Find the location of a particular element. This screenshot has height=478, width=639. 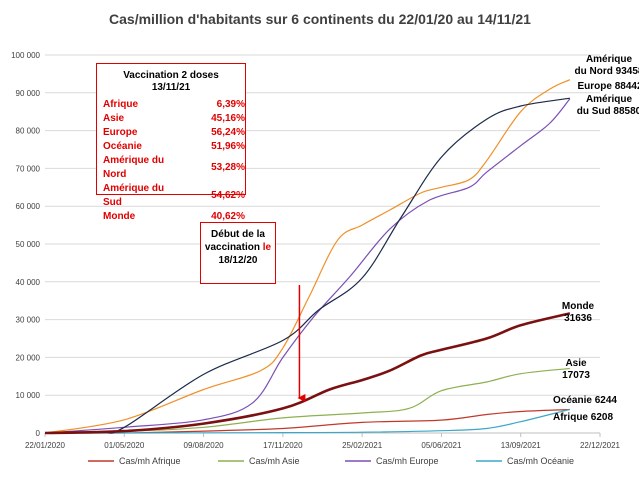

y-tick-label: 50 000 is located at coordinates (28, 244).